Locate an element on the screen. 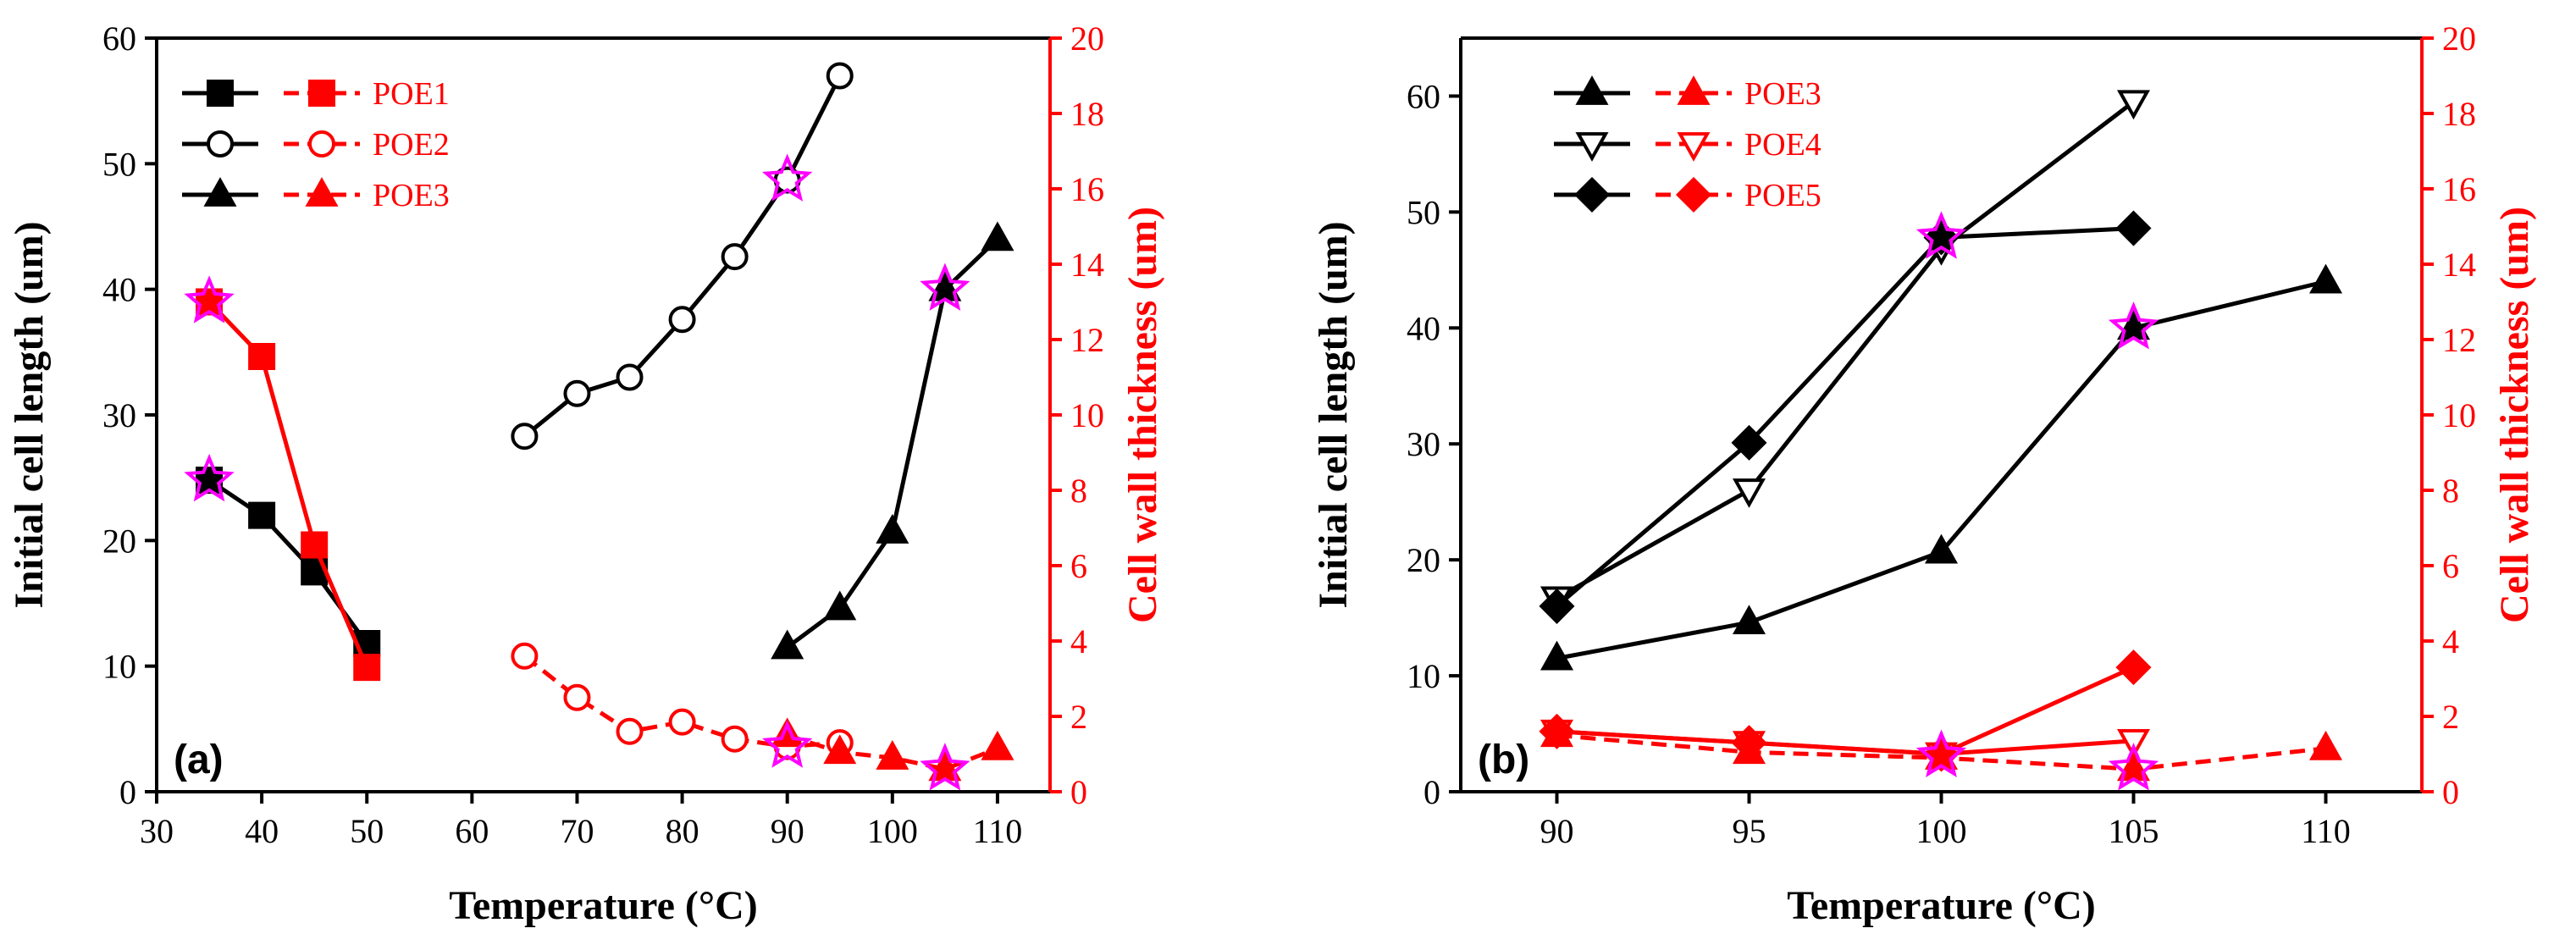  y2-axis-title: Cell wall thickness (um) is located at coordinates (2514, 415).